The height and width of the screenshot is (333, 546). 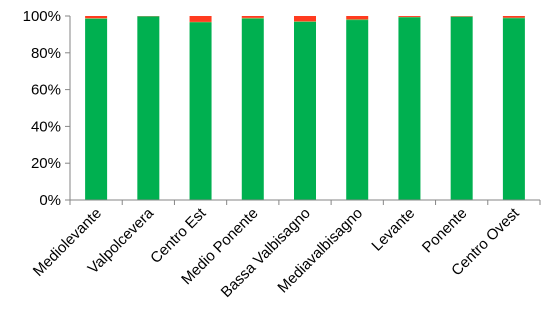 I want to click on y-tick-label: 20%, so click(x=46, y=163).